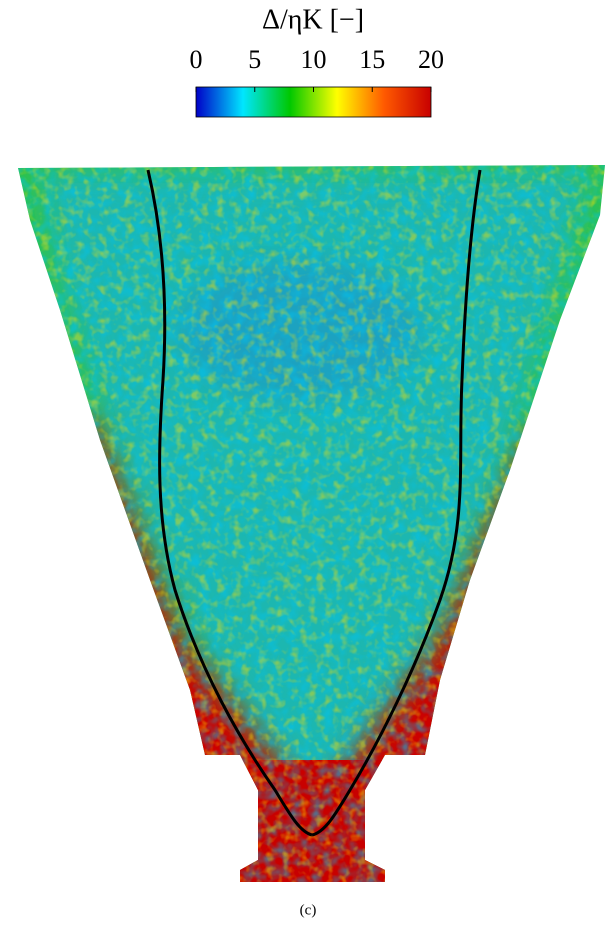 This screenshot has height=940, width=616. What do you see at coordinates (308, 910) in the screenshot?
I see `caption: (c)` at bounding box center [308, 910].